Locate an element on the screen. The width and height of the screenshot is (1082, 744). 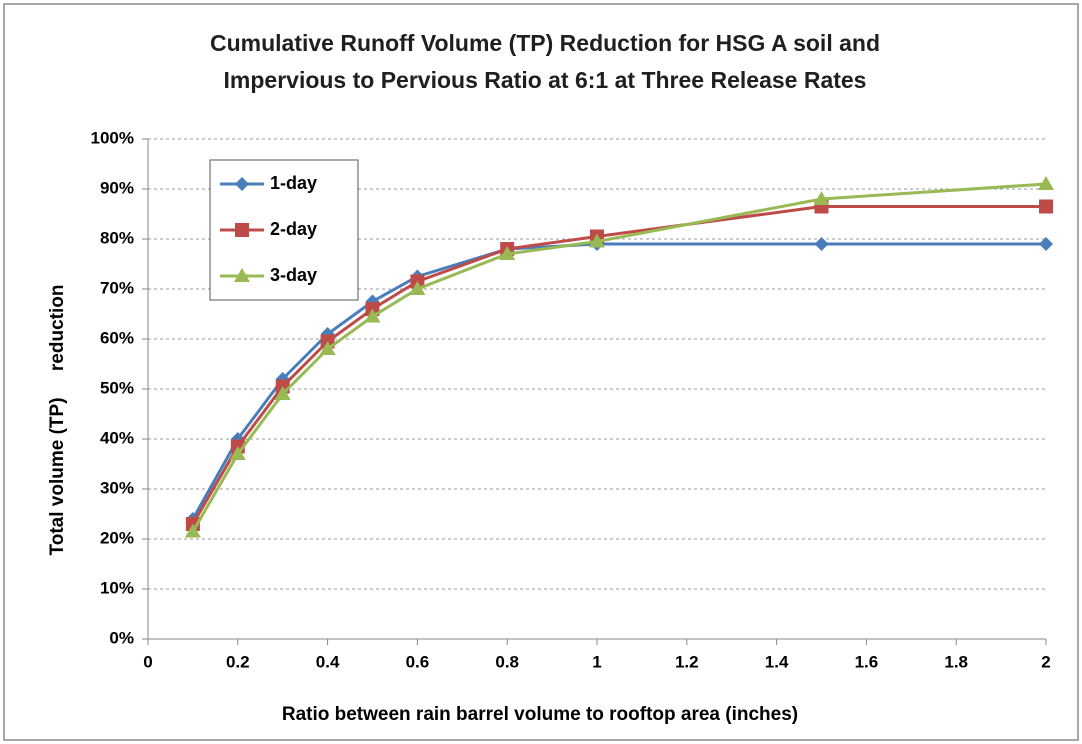
y-tick-label: 80% is located at coordinates (117, 237).